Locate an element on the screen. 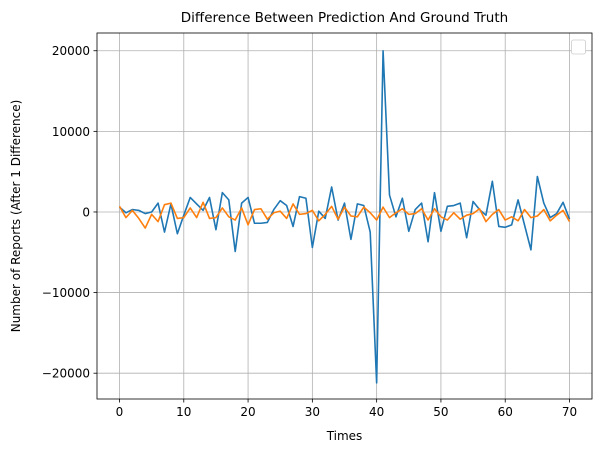 Image resolution: width=601 pixels, height=453 pixels. legend-box is located at coordinates (578, 47).